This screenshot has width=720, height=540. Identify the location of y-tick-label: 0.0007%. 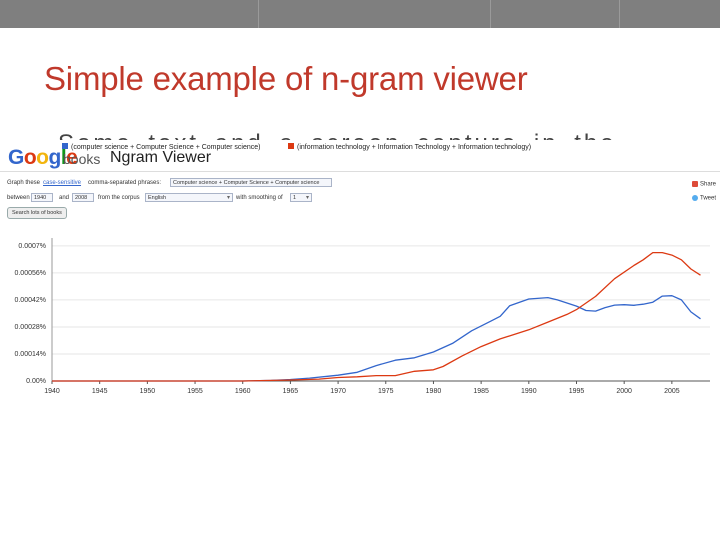
(32, 246).